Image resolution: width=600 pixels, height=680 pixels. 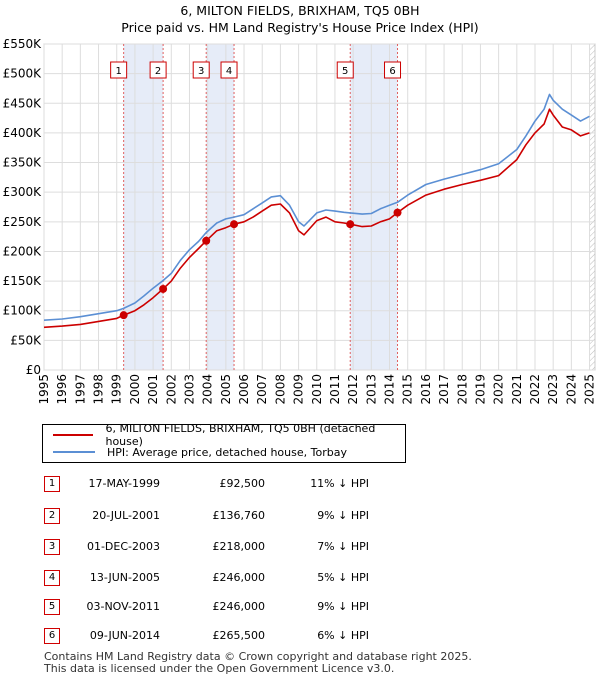 I want to click on x-tick-label: 2020, so click(x=499, y=389).